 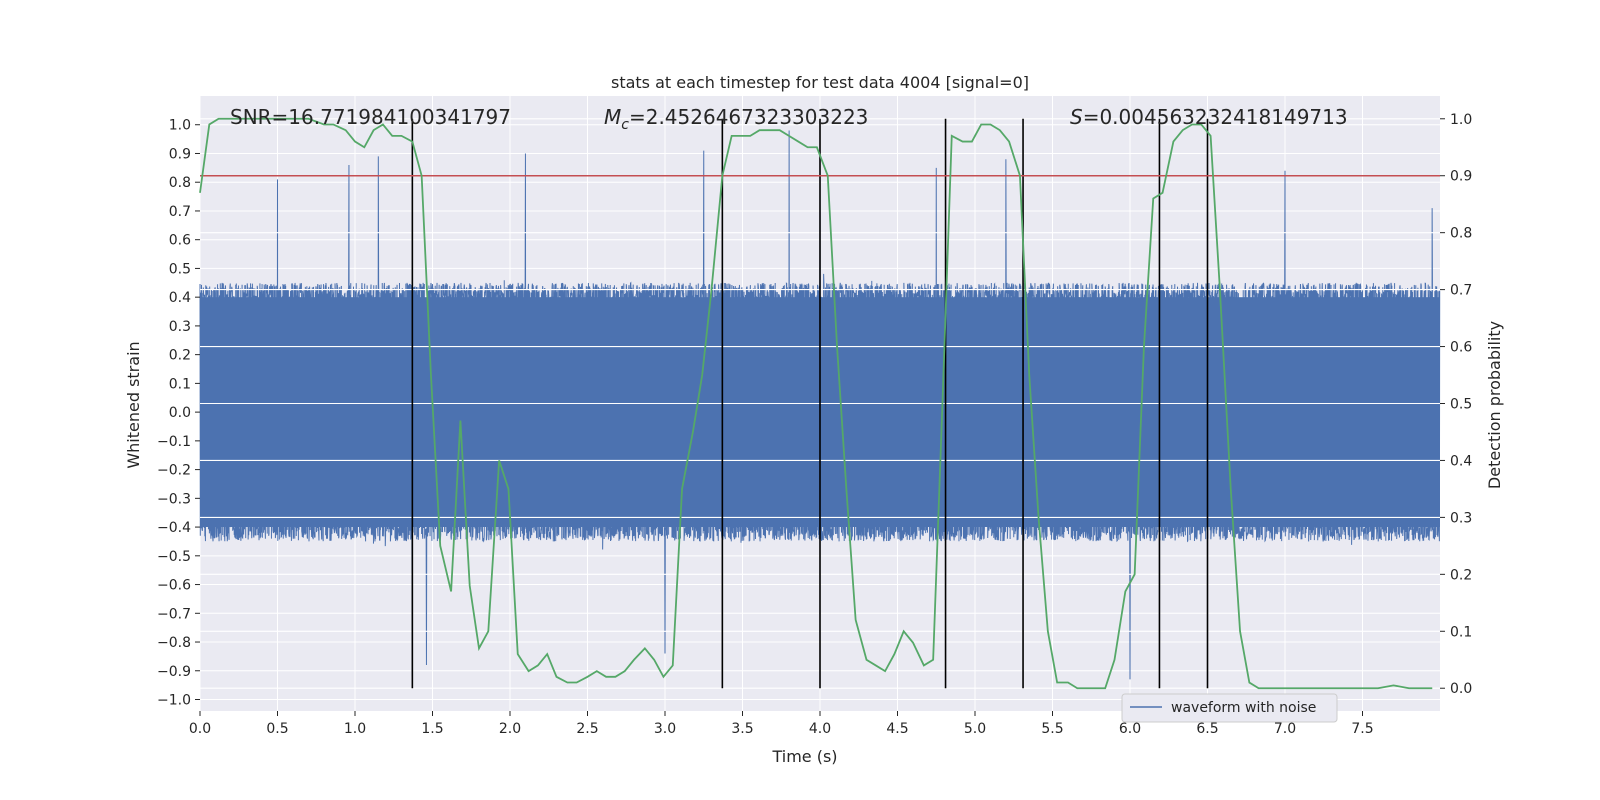 What do you see at coordinates (180, 126) in the screenshot?
I see `y-tick-label-left: 1.0` at bounding box center [180, 126].